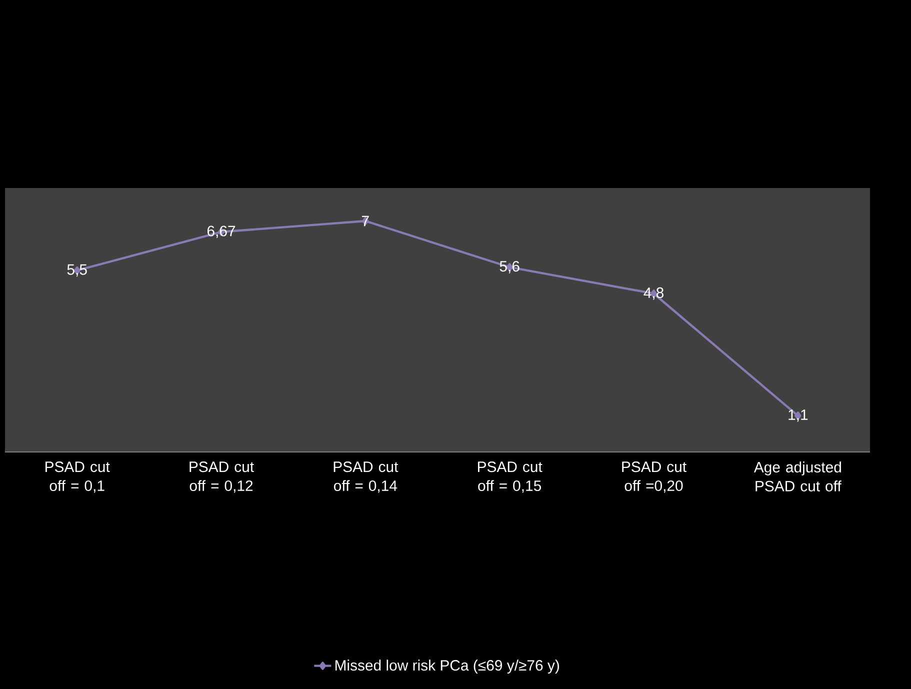 This screenshot has height=689, width=911. Describe the element at coordinates (78, 477) in the screenshot. I see `x-tick-label: PSAD cut off = 0,1` at that location.